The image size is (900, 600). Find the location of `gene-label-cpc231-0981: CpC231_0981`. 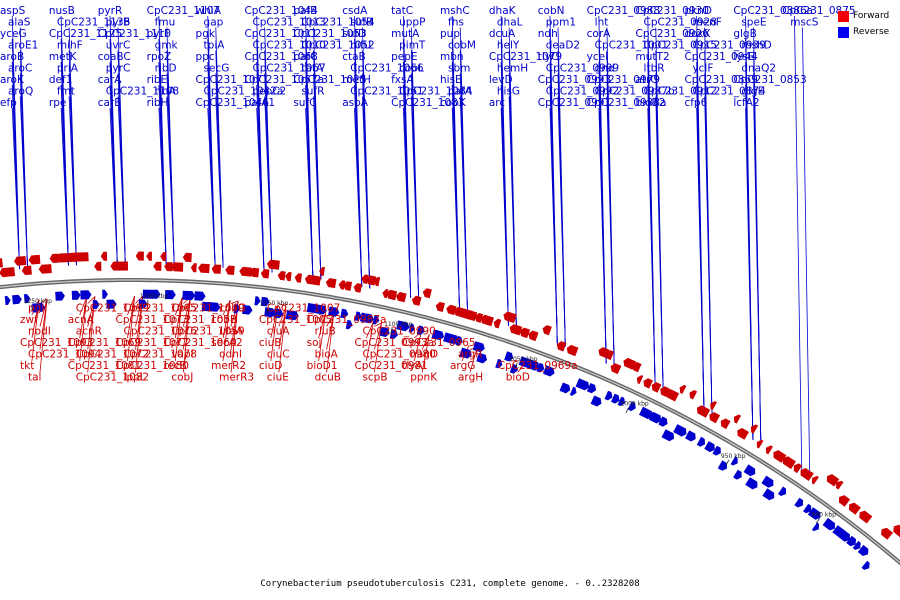

gene-label-cpc231-0981: CpC231_0981 is located at coordinates (390, 366).